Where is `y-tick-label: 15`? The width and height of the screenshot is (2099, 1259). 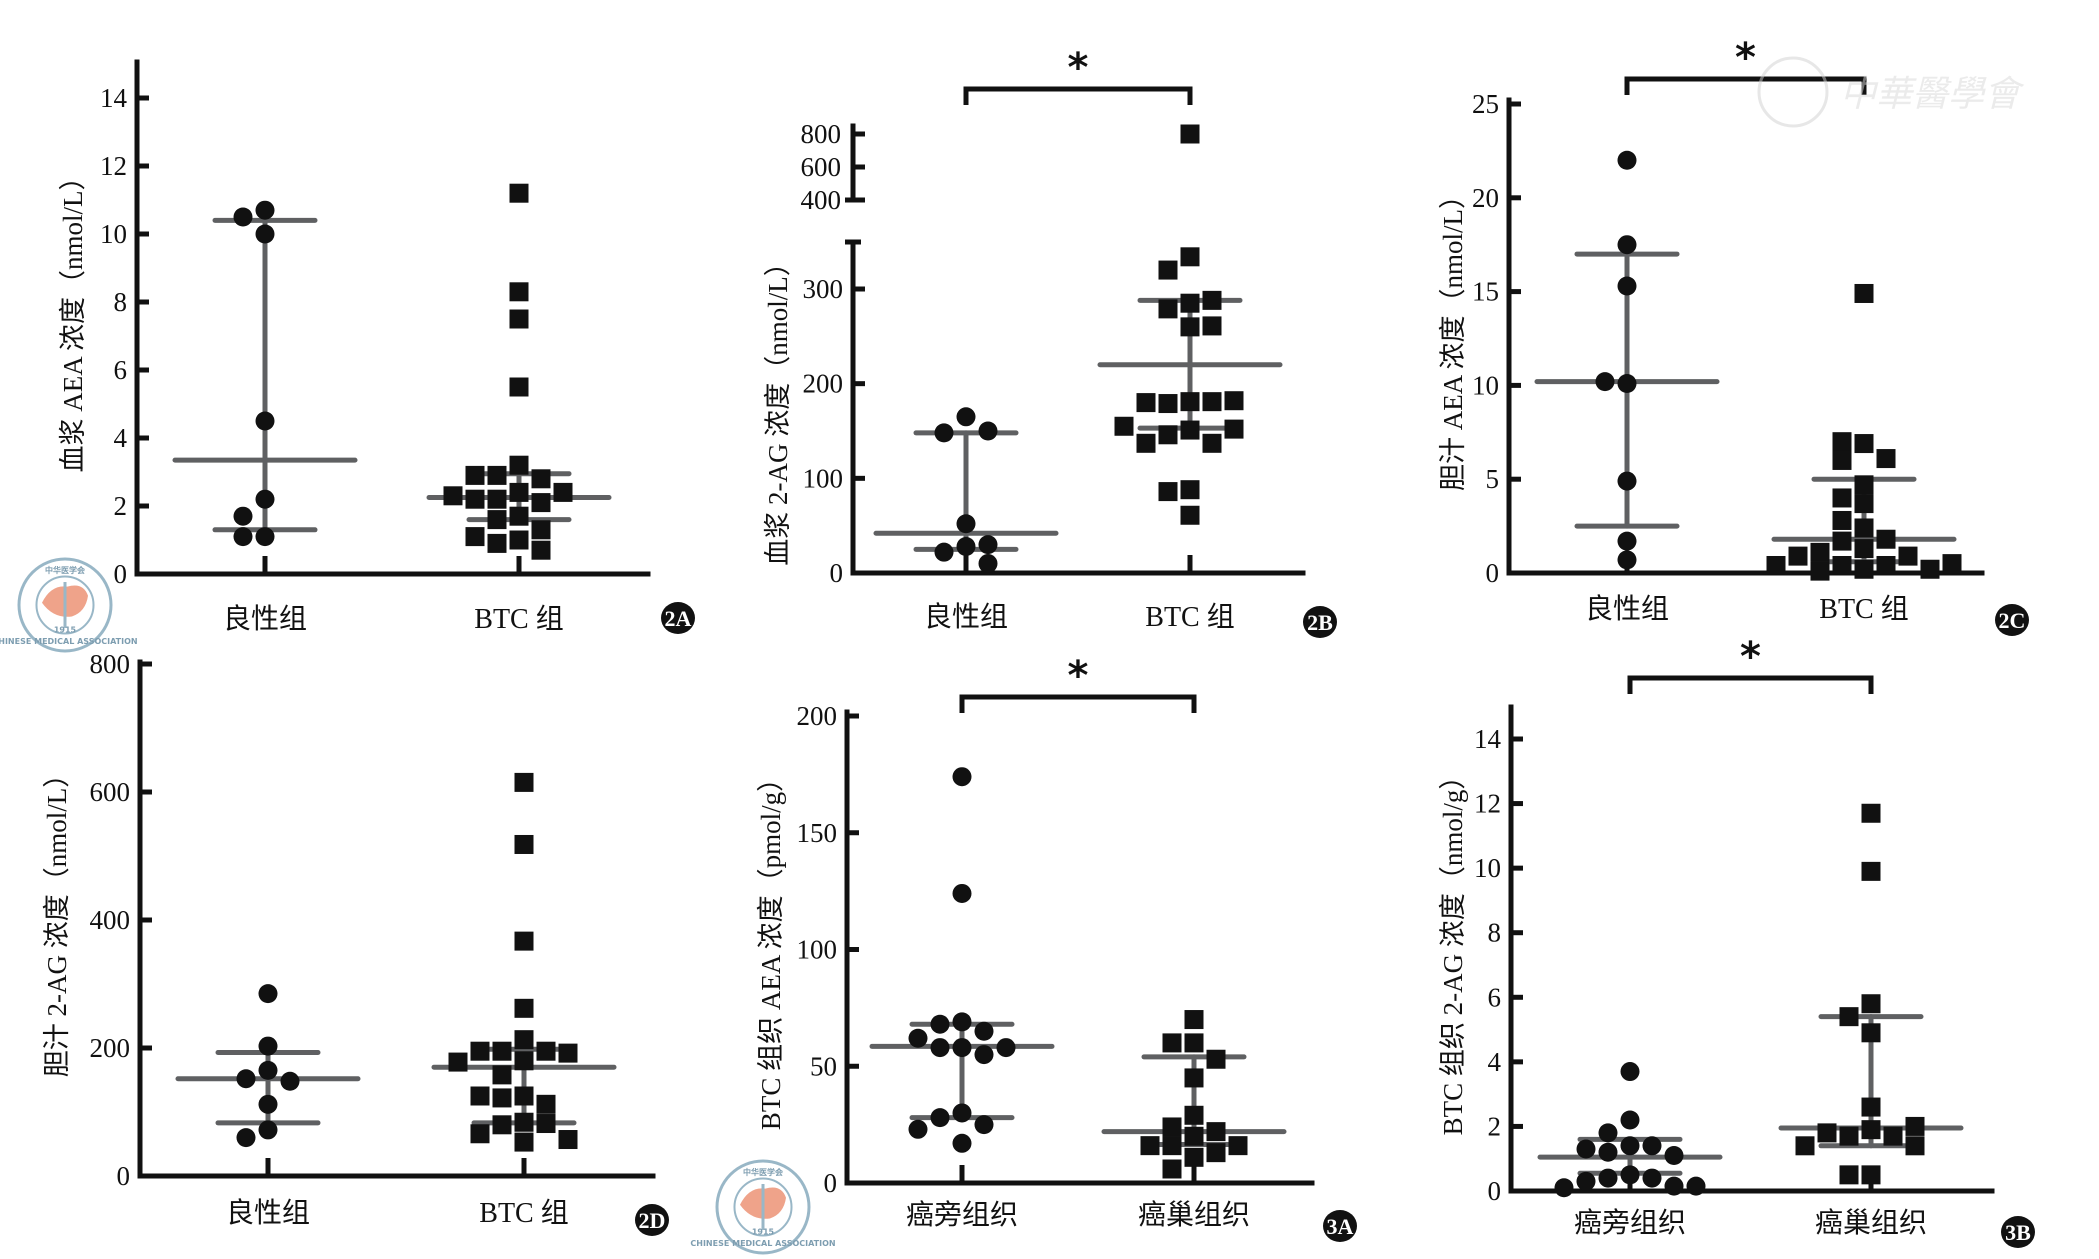
y-tick-label: 15 is located at coordinates (1485, 292).